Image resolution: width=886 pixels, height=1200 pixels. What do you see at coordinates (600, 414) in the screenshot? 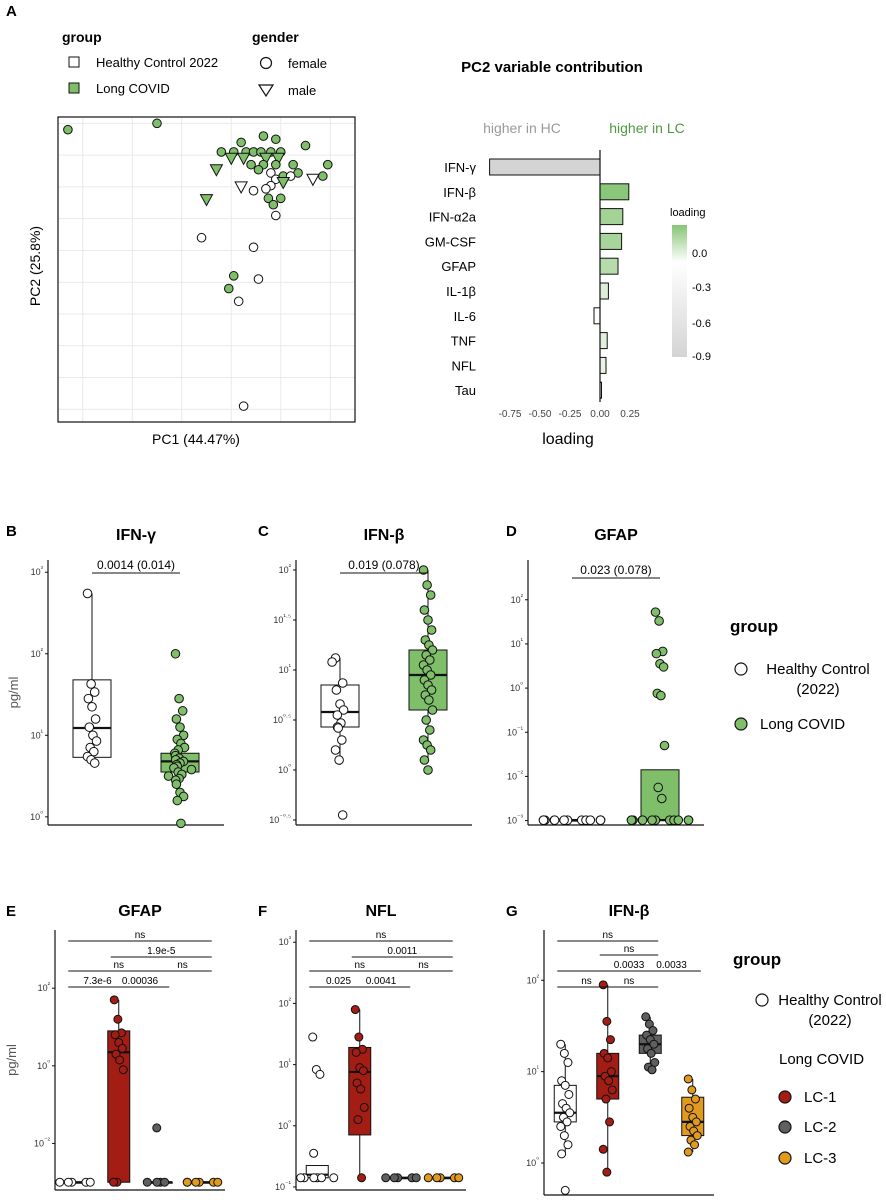
I see `contrib-xtick-3: 0.00` at bounding box center [600, 414].